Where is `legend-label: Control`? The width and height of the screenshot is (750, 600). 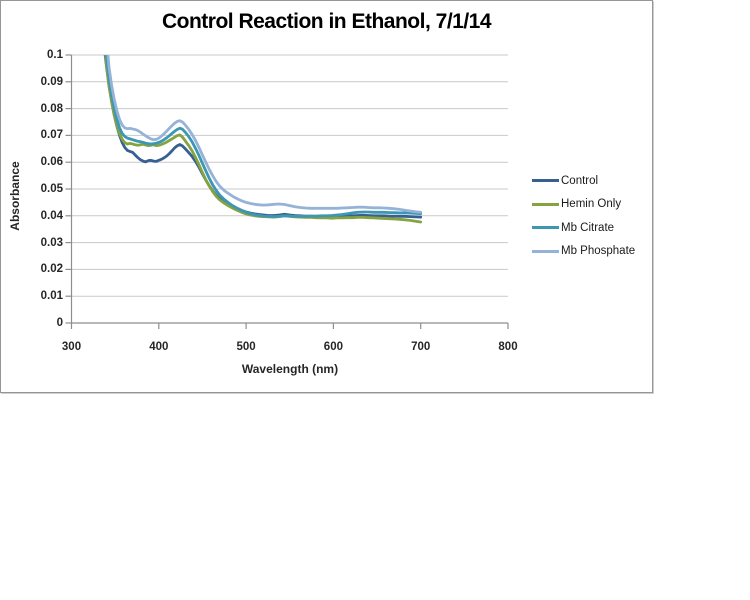
legend-label: Control is located at coordinates (580, 180).